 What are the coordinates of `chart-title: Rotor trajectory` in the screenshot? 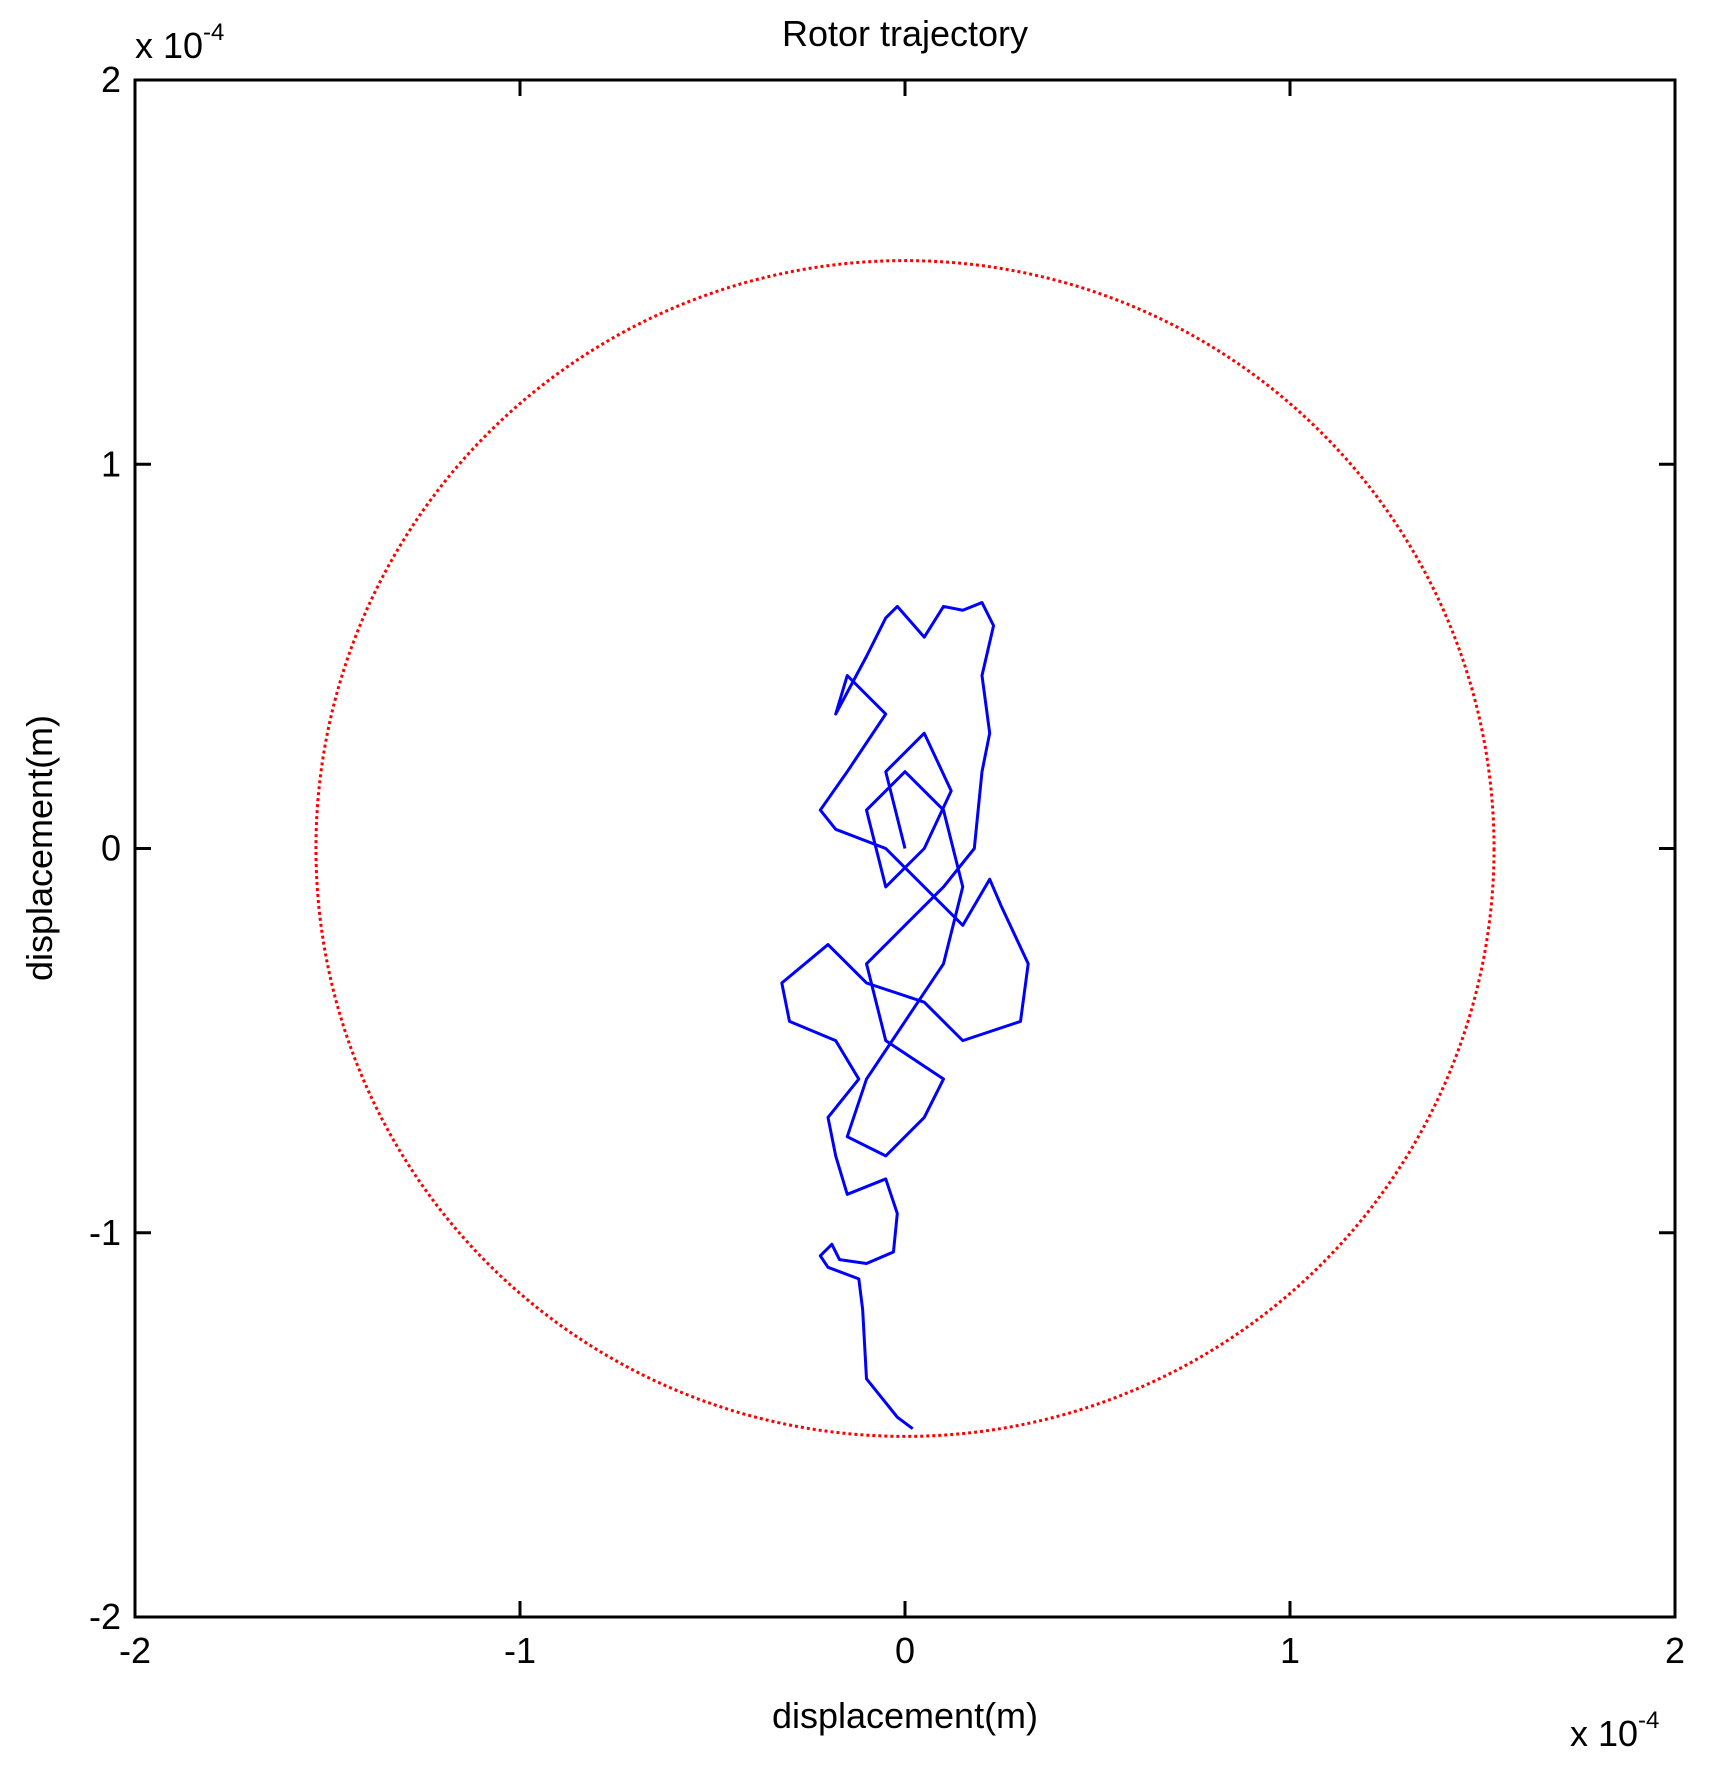 It's located at (905, 33).